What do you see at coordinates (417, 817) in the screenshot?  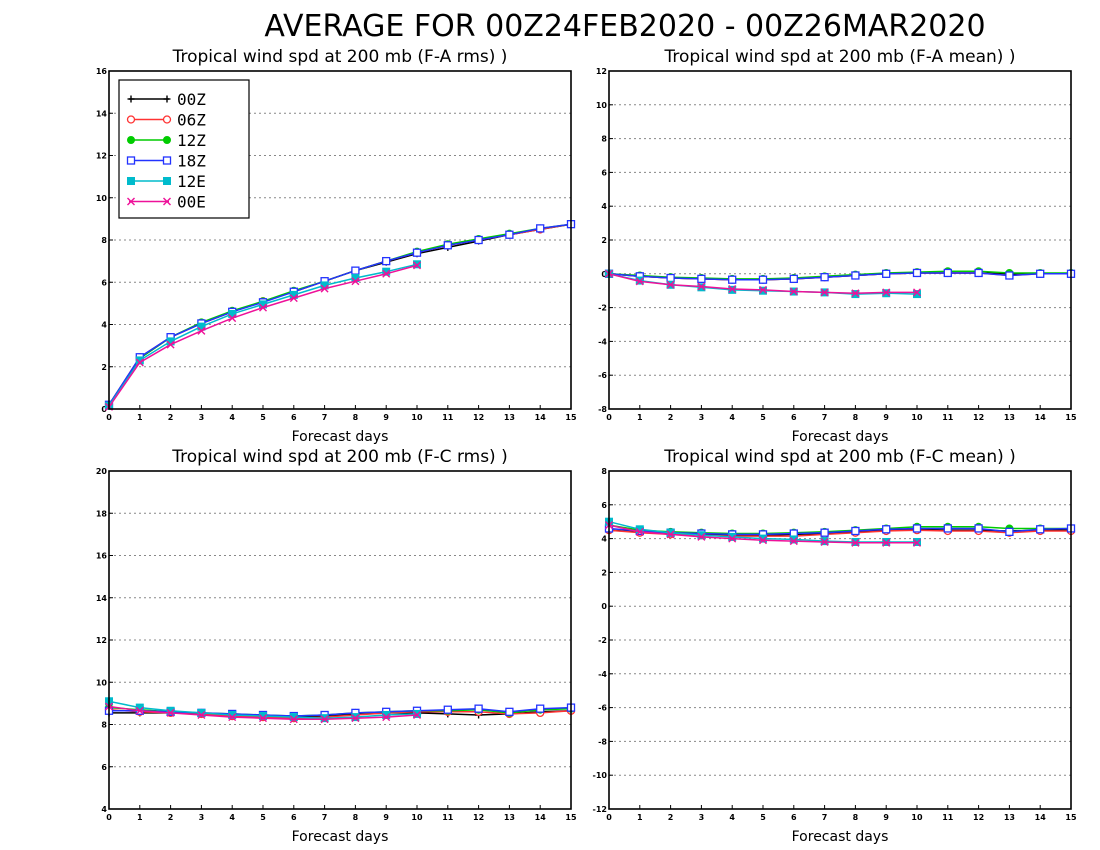 I see `x-tick-label: 10` at bounding box center [417, 817].